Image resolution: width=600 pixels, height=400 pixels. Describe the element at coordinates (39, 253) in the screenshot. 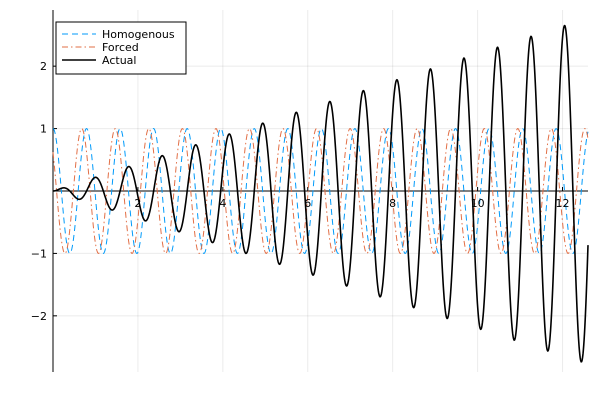

I see `y-tick-label--1: −1` at that location.